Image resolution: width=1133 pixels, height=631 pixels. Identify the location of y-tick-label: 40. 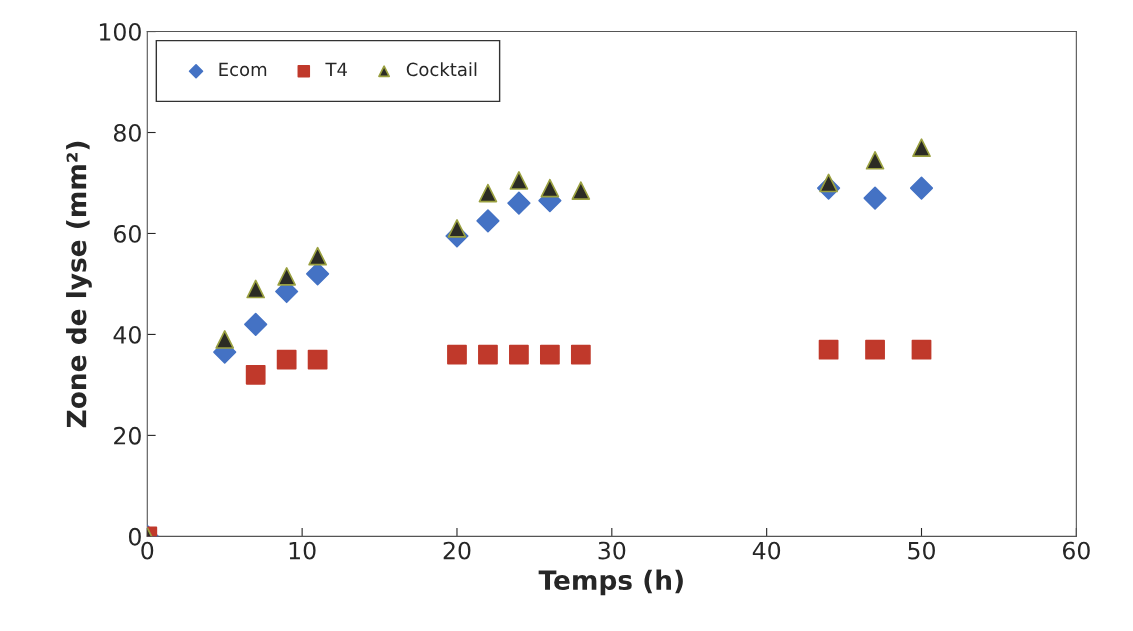
(127, 334).